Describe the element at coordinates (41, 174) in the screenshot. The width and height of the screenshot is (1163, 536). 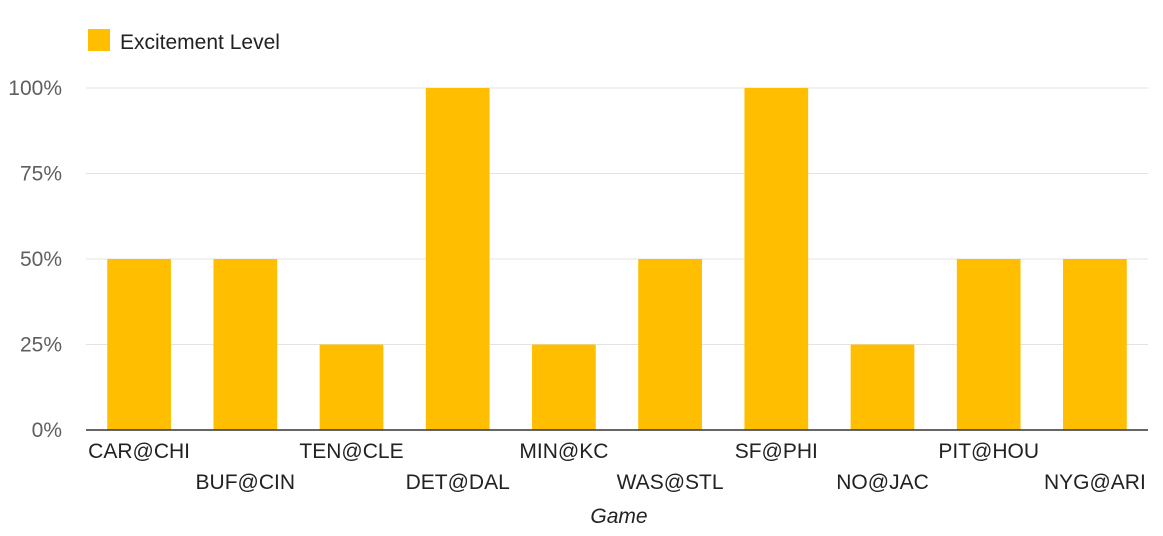
I see `y-tick-label: 75%` at that location.